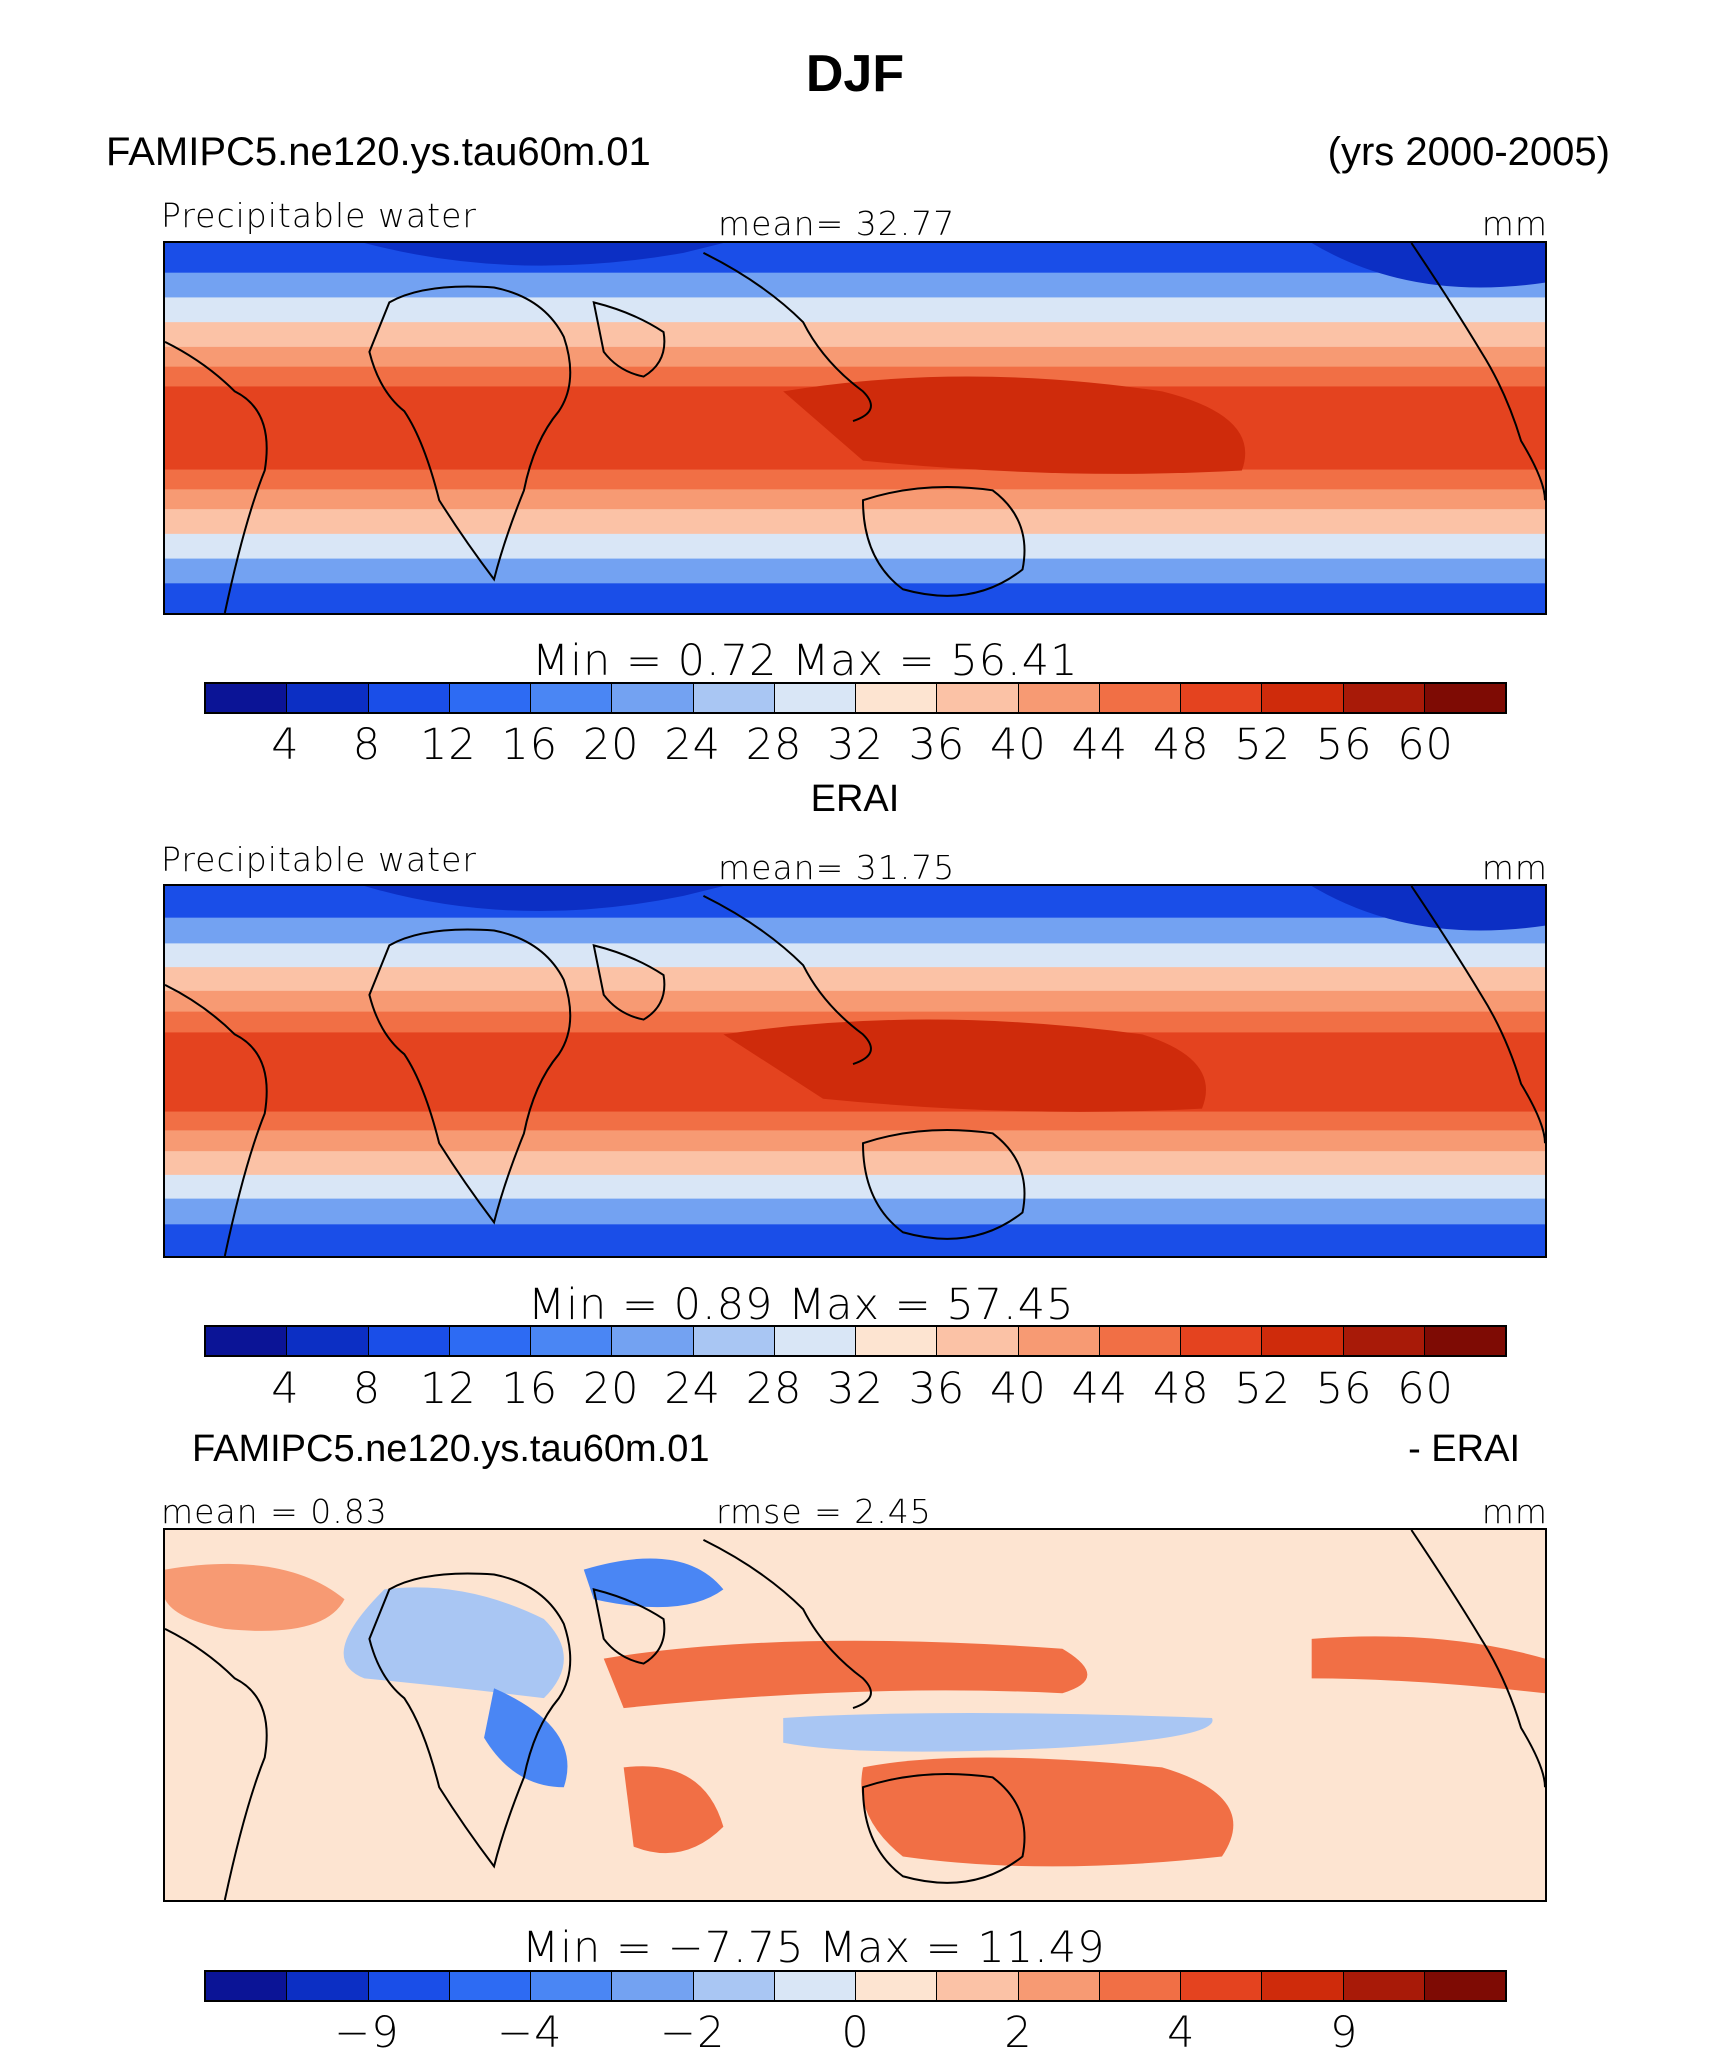 The width and height of the screenshot is (1710, 2064). What do you see at coordinates (451, 1449) in the screenshot?
I see `diff-case-name: FAMIPC5.ne120.ys.tau60m.01` at bounding box center [451, 1449].